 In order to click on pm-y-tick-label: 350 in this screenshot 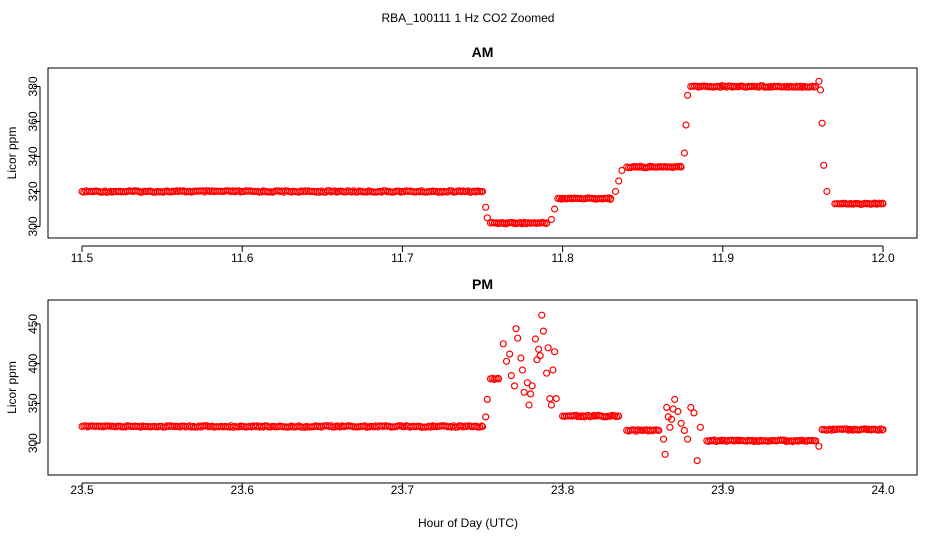, I will do `click(33, 403)`.